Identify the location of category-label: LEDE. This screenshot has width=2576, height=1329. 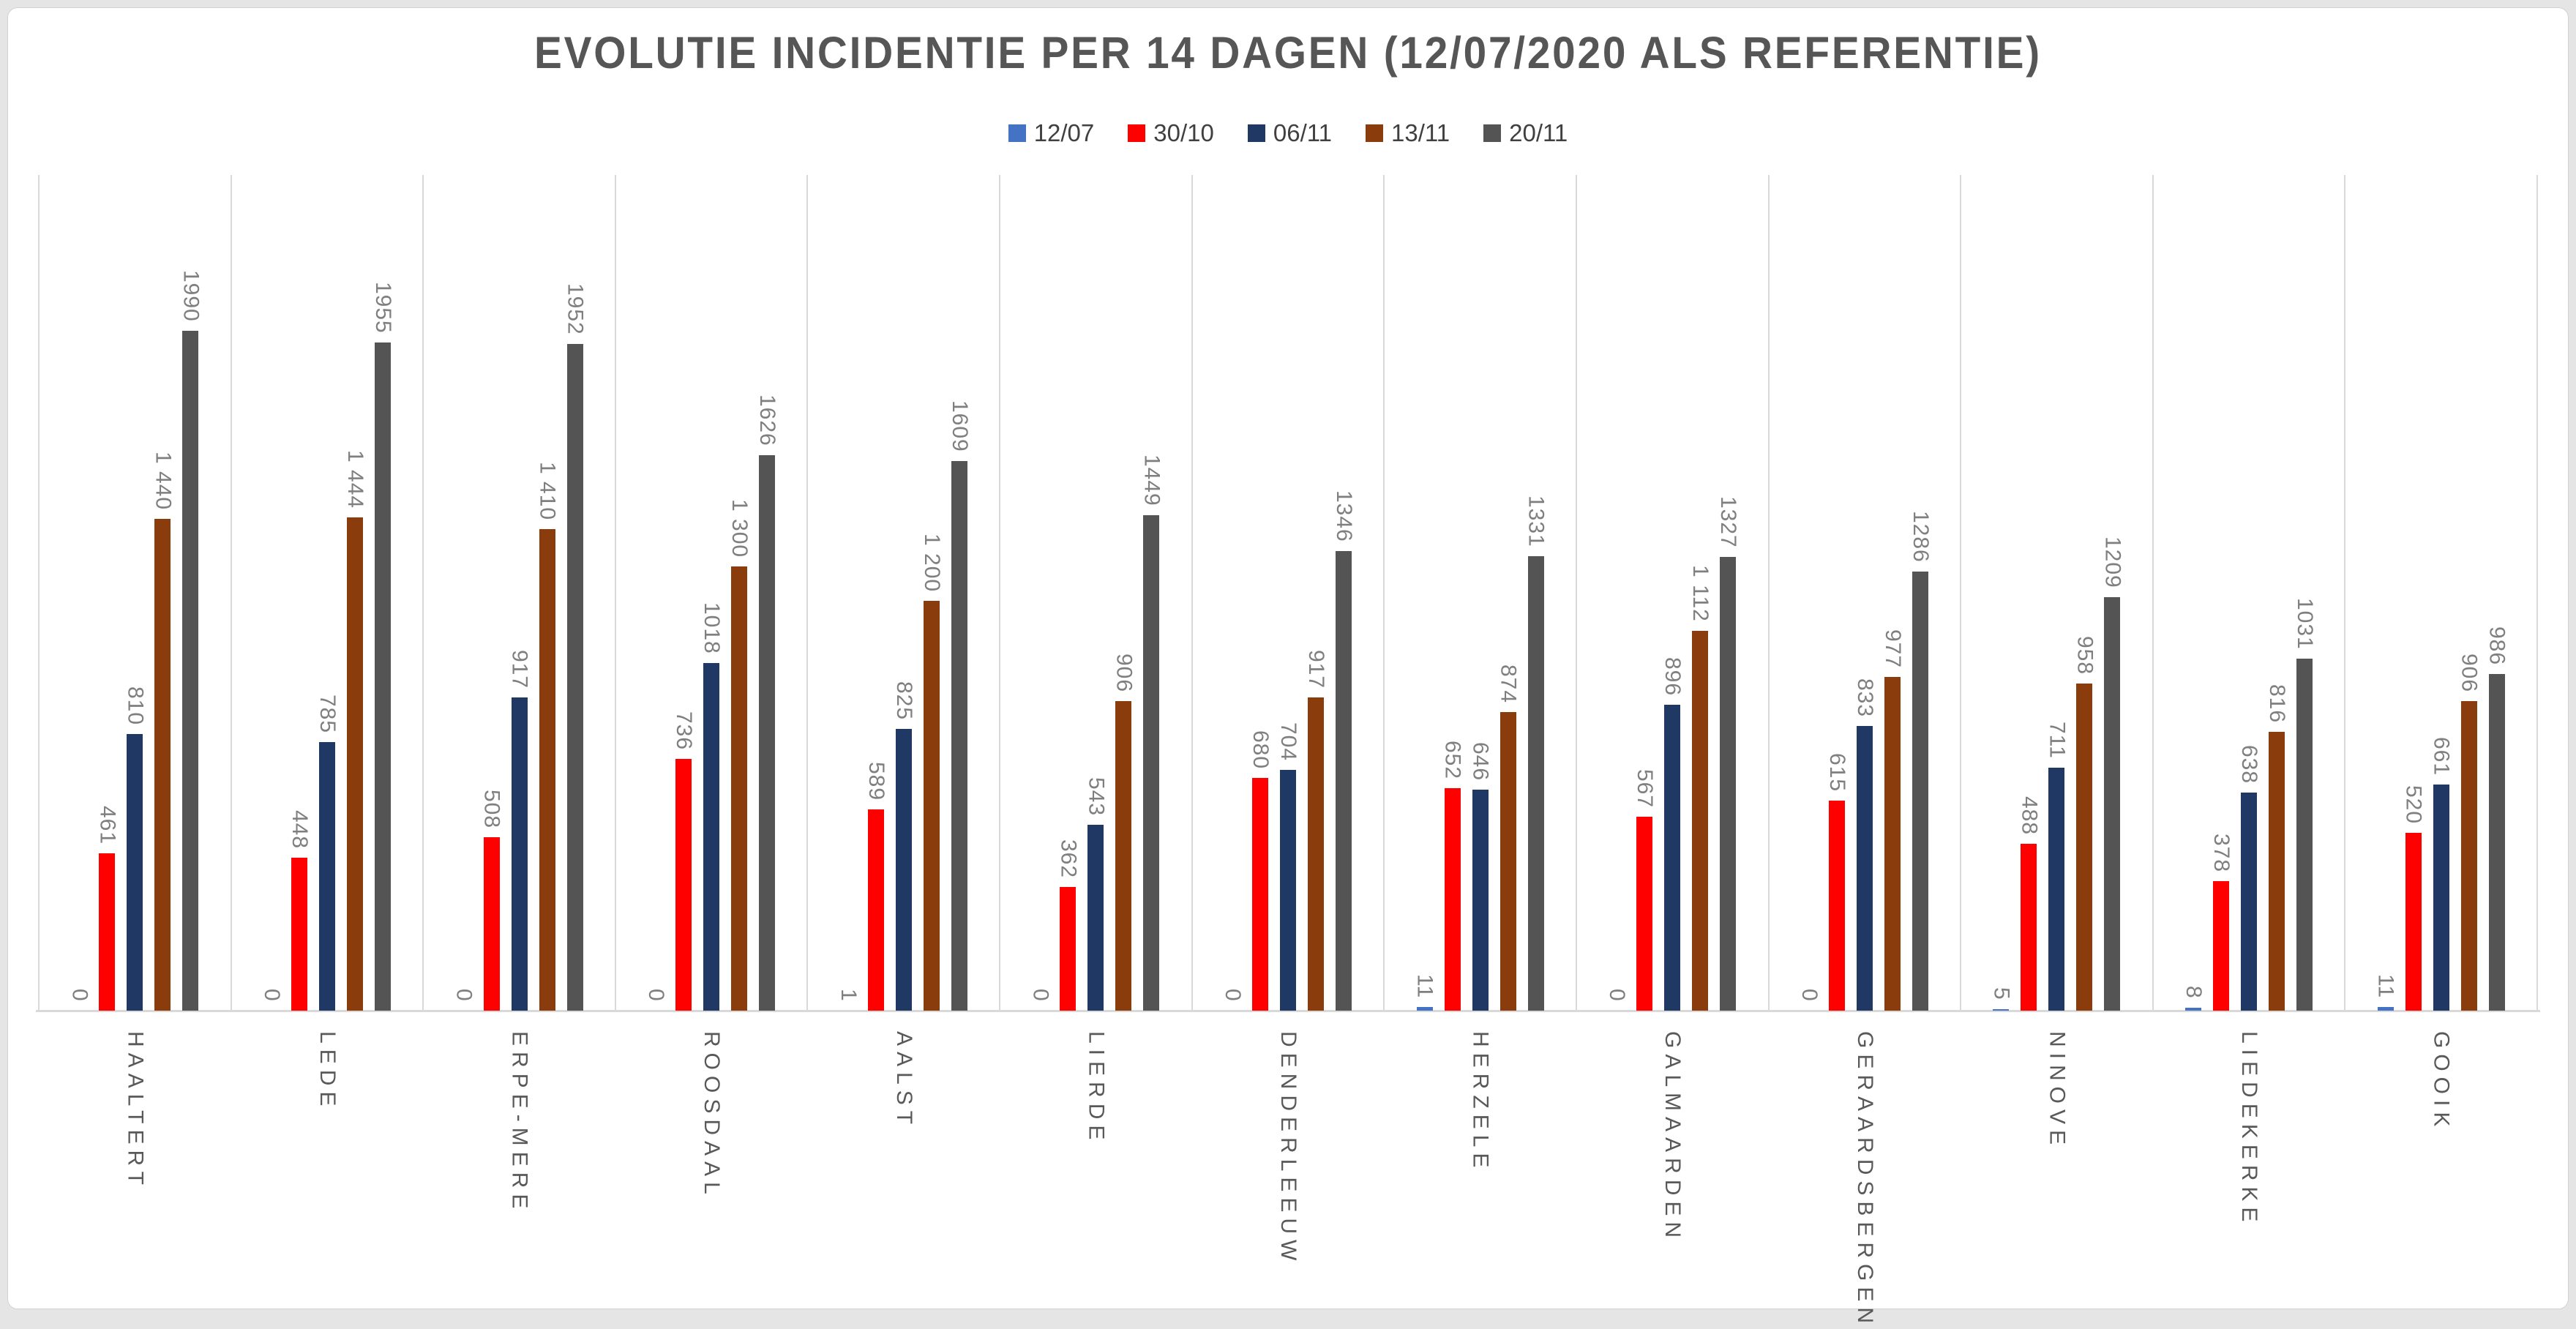
(327, 1072).